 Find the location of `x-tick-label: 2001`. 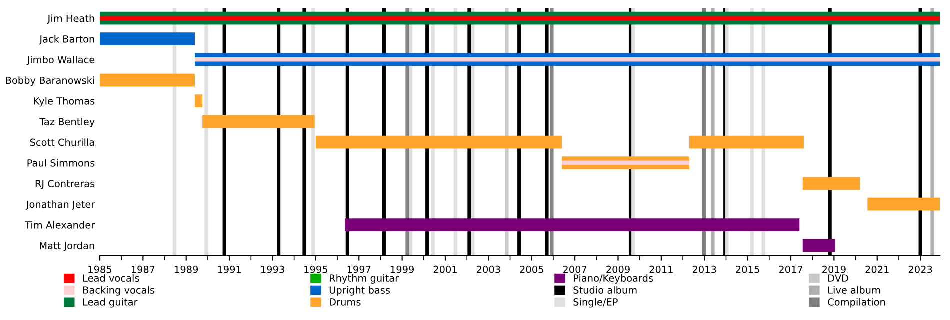

x-tick-label: 2001 is located at coordinates (445, 270).